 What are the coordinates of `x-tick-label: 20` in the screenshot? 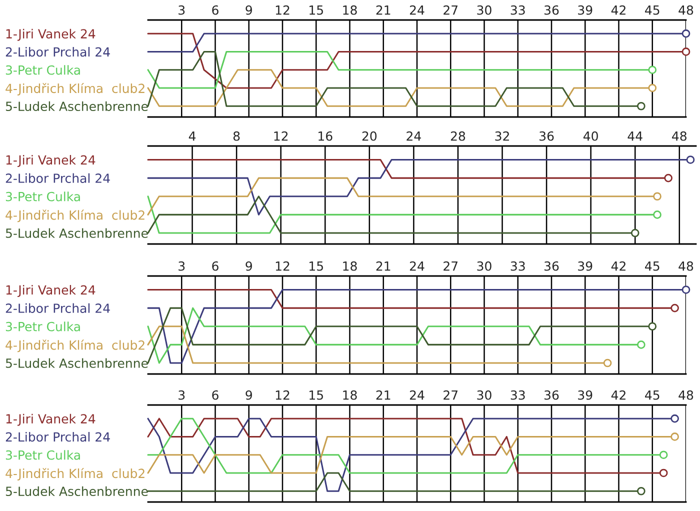 It's located at (369, 136).